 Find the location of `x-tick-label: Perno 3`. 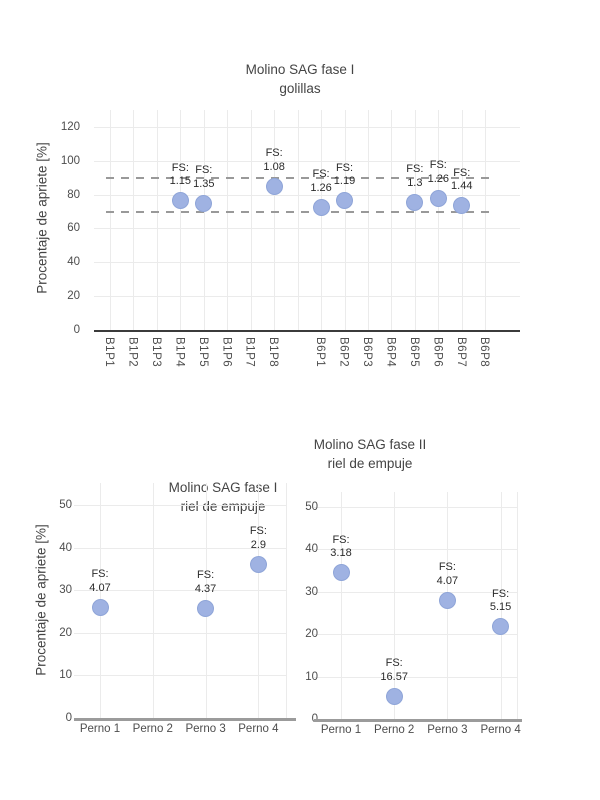

x-tick-label: Perno 3 is located at coordinates (447, 730).